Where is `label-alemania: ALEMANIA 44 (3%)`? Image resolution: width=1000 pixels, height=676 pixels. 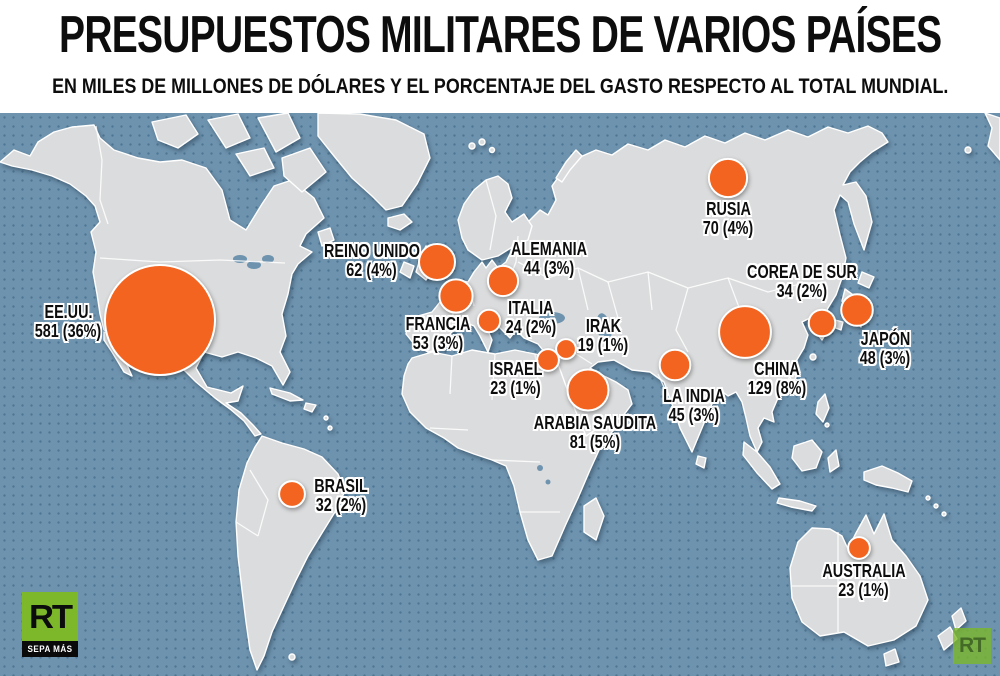 label-alemania: ALEMANIA 44 (3%) is located at coordinates (549, 259).